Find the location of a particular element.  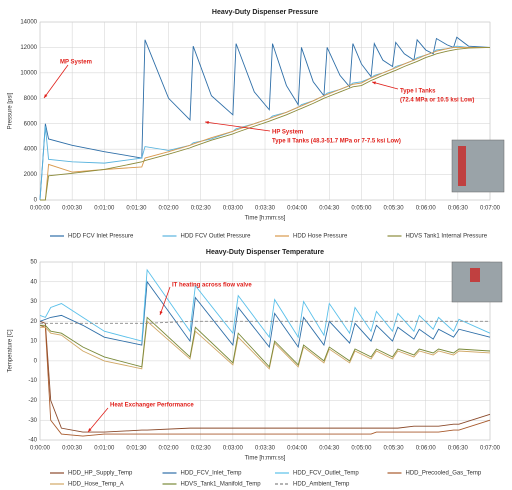

legend-label: HDVS Tank1 Internal Pressure is located at coordinates (447, 237).